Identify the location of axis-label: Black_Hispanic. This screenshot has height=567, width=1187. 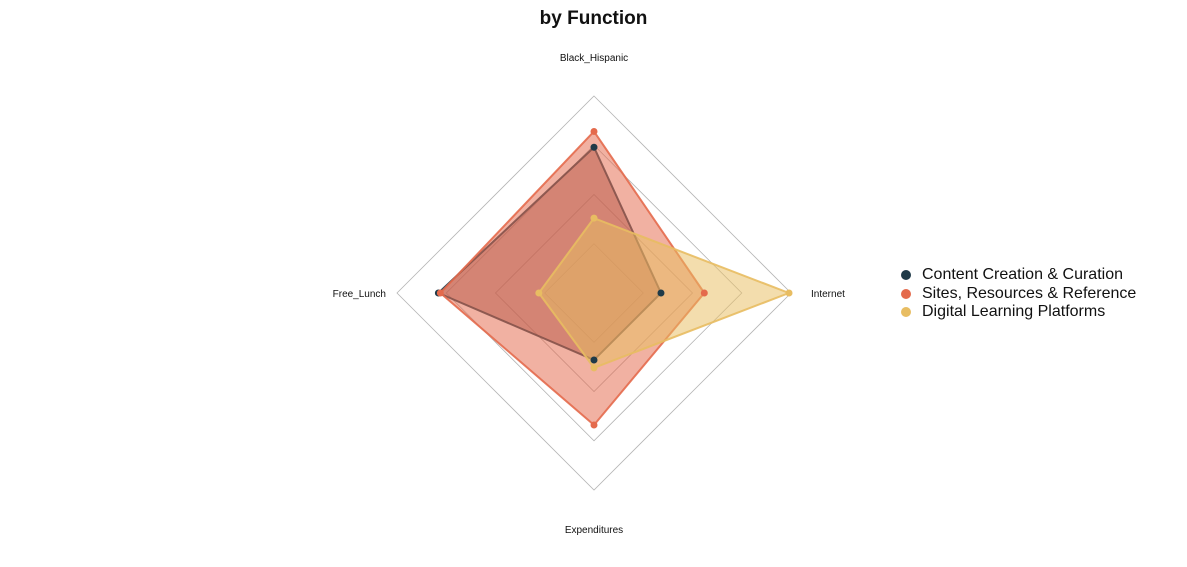
(594, 58).